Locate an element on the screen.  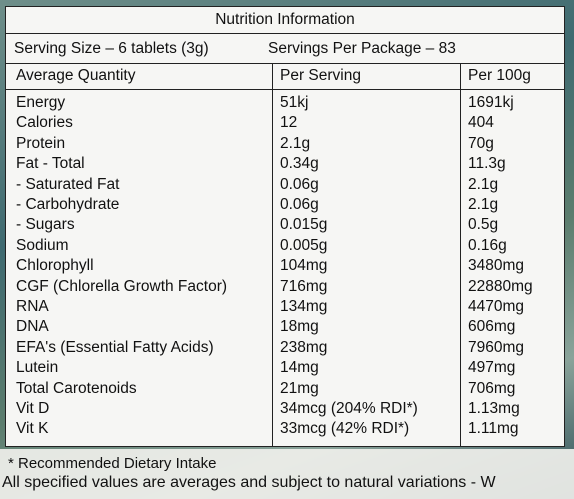
cell-value: 51kj is located at coordinates (294, 102).